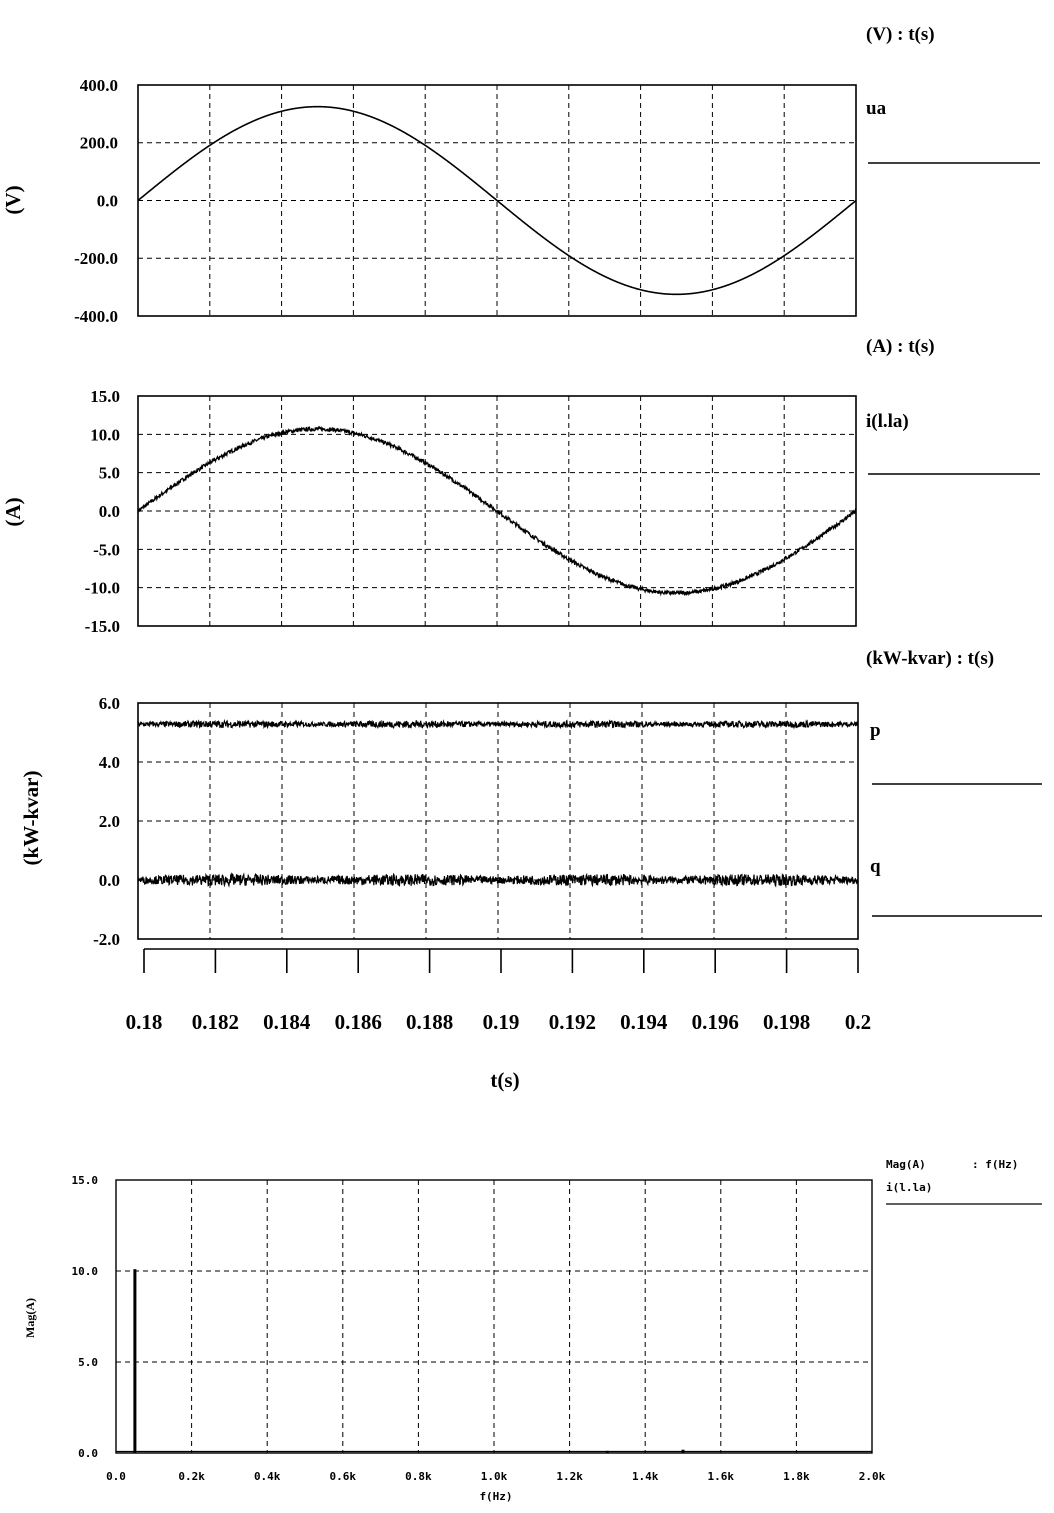 Image resolution: width=1054 pixels, height=1513 pixels. I want to click on legend-p-label: p, so click(875, 730).